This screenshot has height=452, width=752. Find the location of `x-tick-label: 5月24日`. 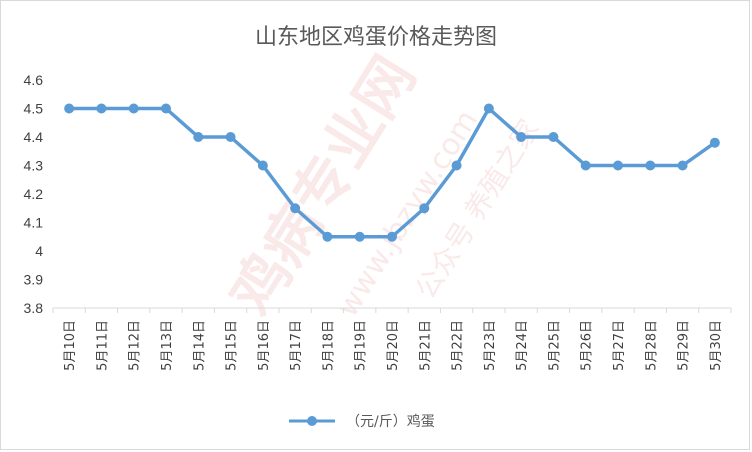

x-tick-label: 5月24日 is located at coordinates (522, 345).